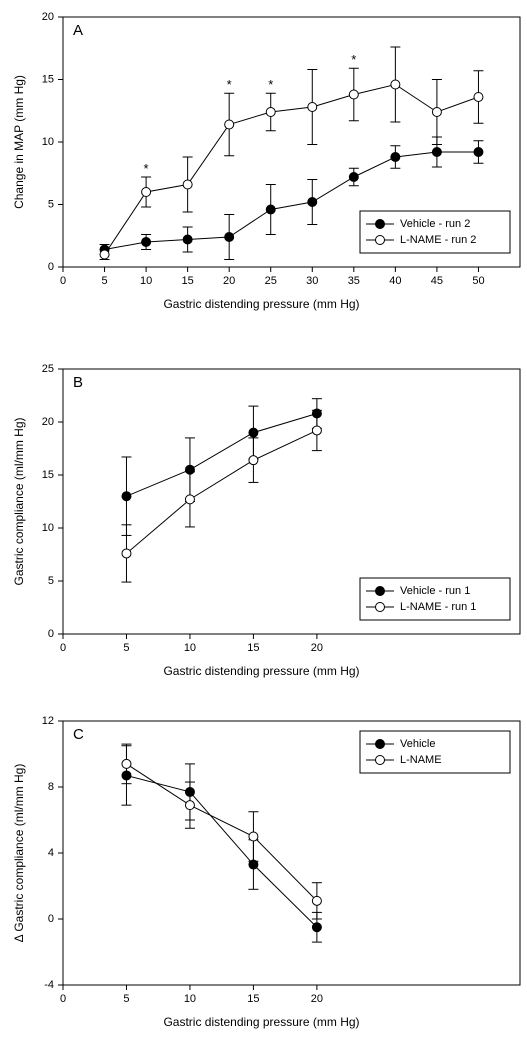  What do you see at coordinates (19, 142) in the screenshot?
I see `y-axis-label: Change in MAP (mm Hg)` at bounding box center [19, 142].